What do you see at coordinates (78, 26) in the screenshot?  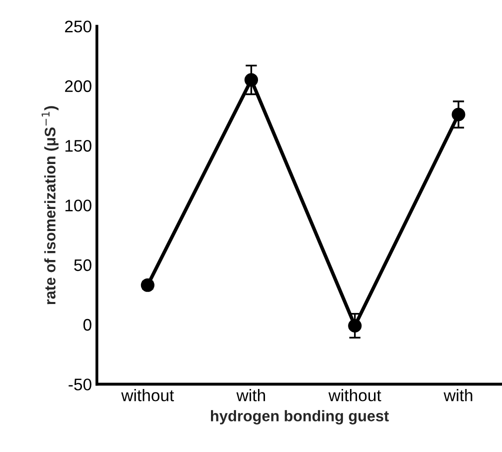 I see `y-tick-label: 250` at bounding box center [78, 26].